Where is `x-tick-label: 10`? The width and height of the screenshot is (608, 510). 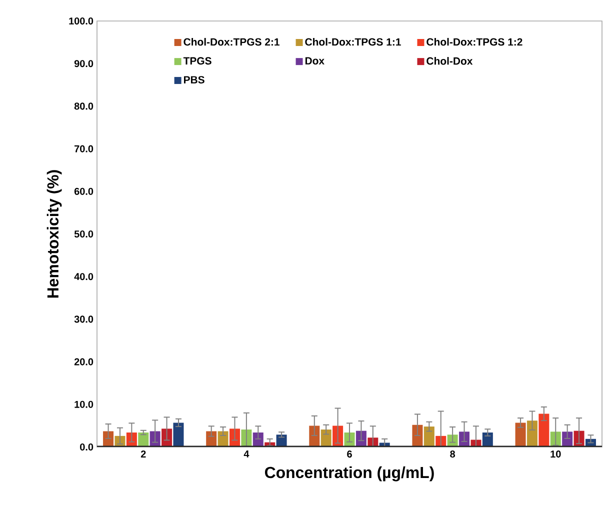 x-tick-label: 10 is located at coordinates (555, 454).